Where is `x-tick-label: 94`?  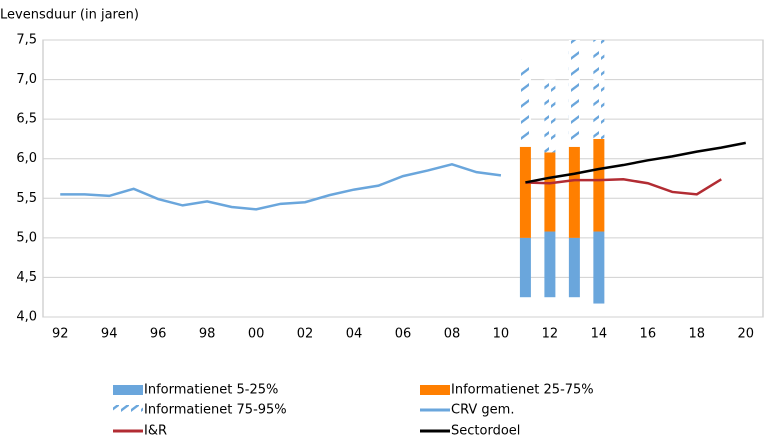 x-tick-label: 94 is located at coordinates (109, 334).